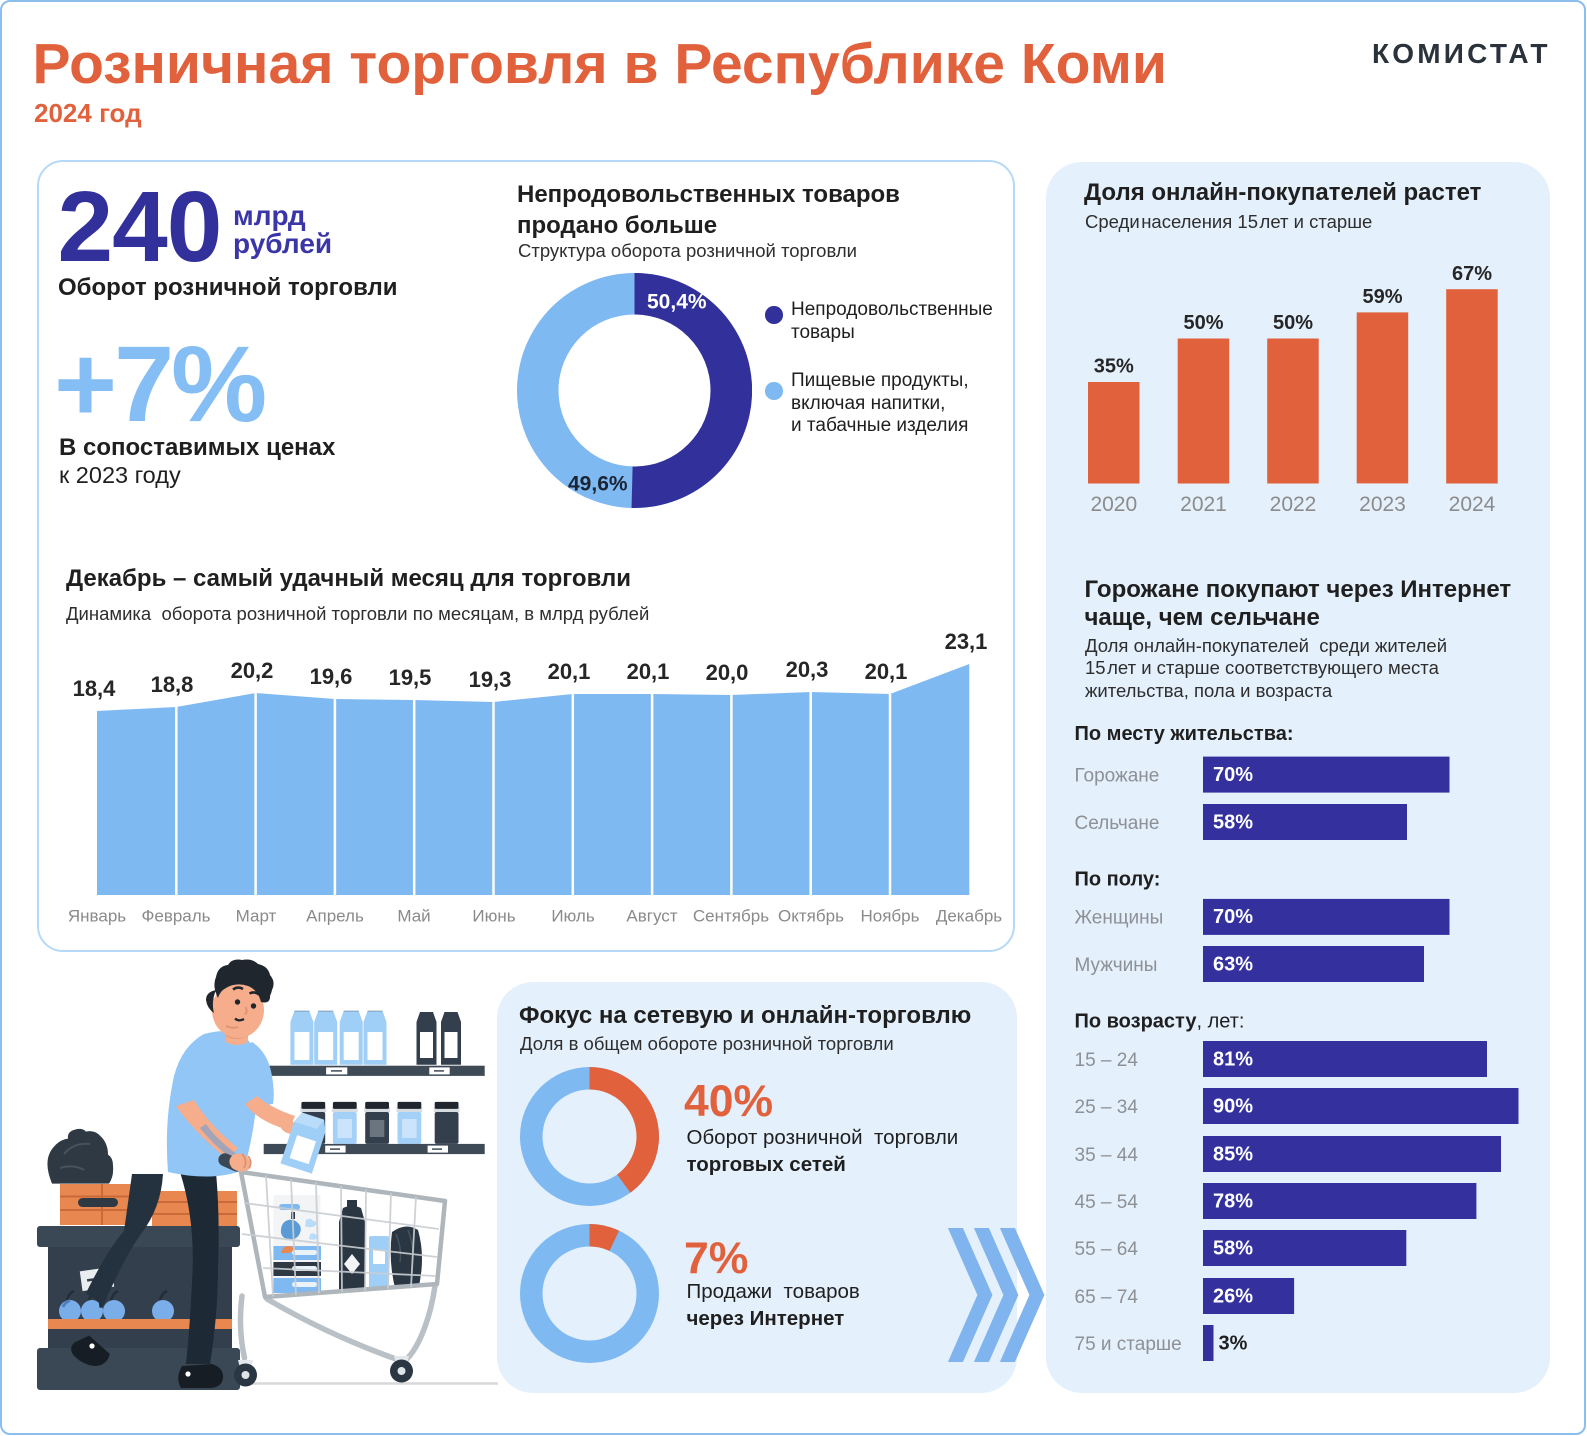 The image size is (1587, 1436). What do you see at coordinates (1160, 1022) in the screenshot?
I see `svg-text: По возрасту, лет:` at bounding box center [1160, 1022].